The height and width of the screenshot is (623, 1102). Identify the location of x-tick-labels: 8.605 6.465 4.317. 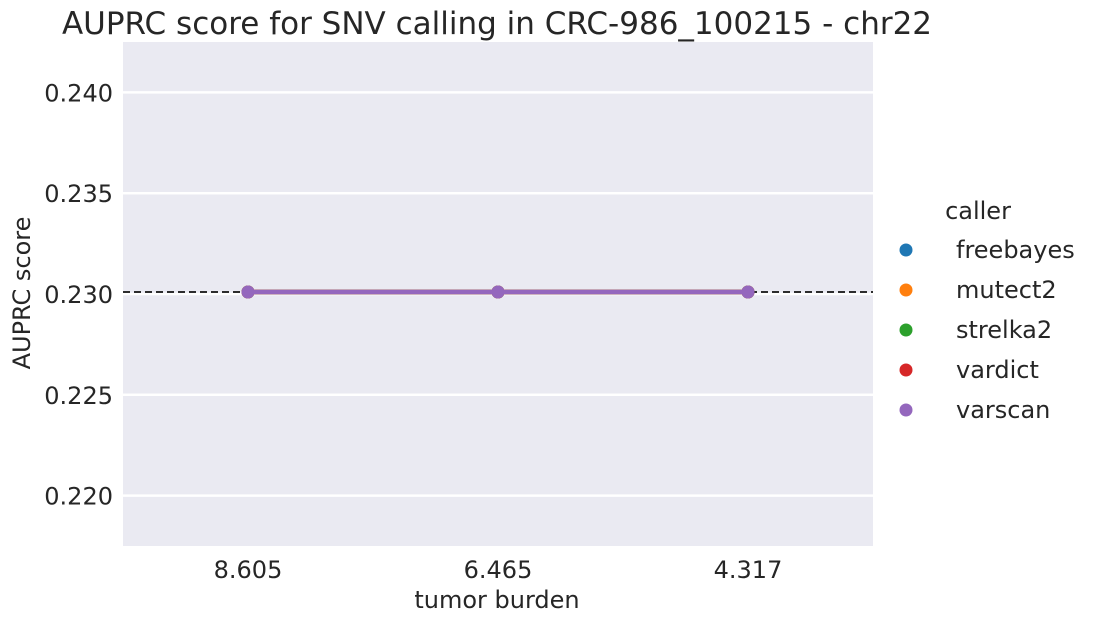
(498, 570).